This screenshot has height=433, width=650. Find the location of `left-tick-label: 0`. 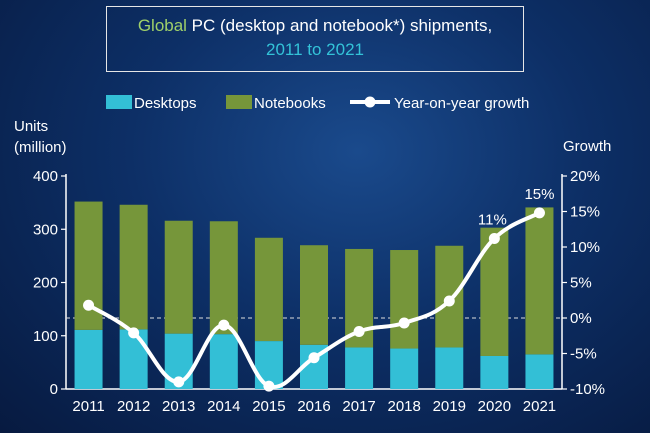

left-tick-label: 0 is located at coordinates (54, 389).